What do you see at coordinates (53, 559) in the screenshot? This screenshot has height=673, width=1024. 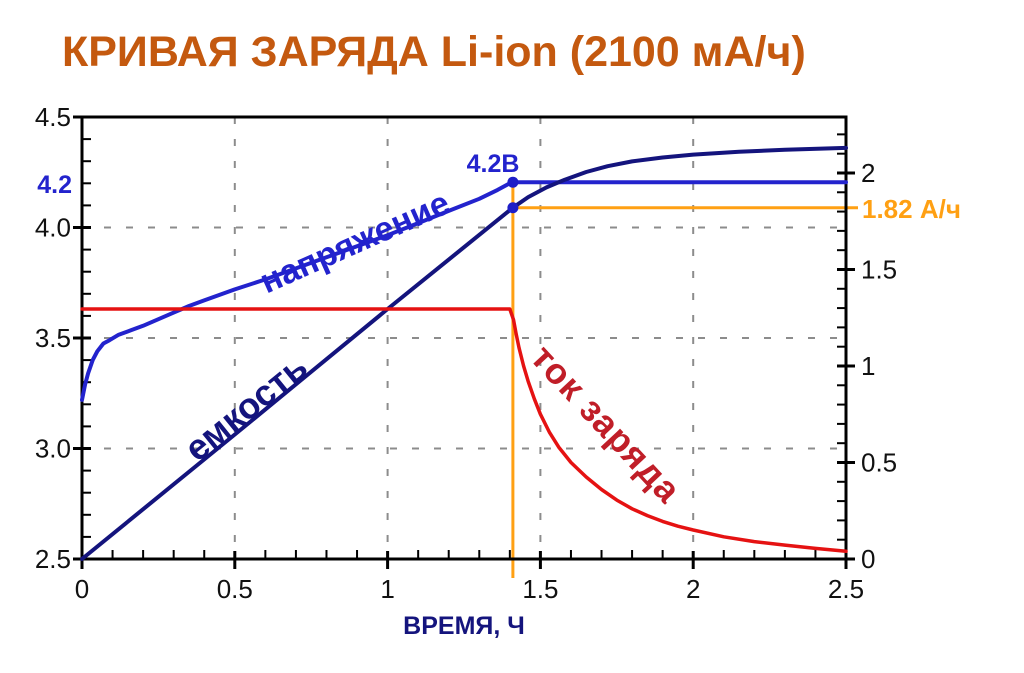 I see `left-axis-tick-label: 2.5` at bounding box center [53, 559].